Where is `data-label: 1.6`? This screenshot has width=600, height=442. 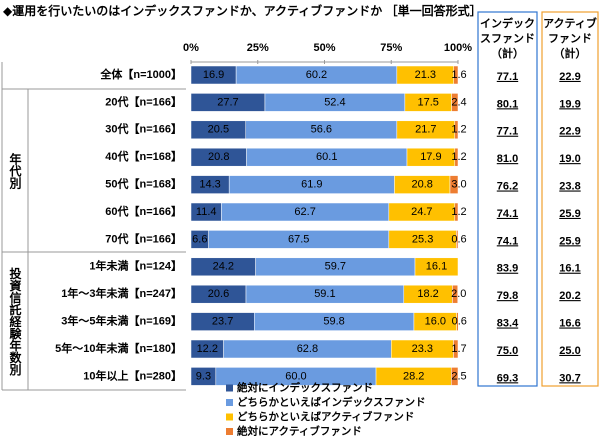
data-label: 1.6 is located at coordinates (458, 75).